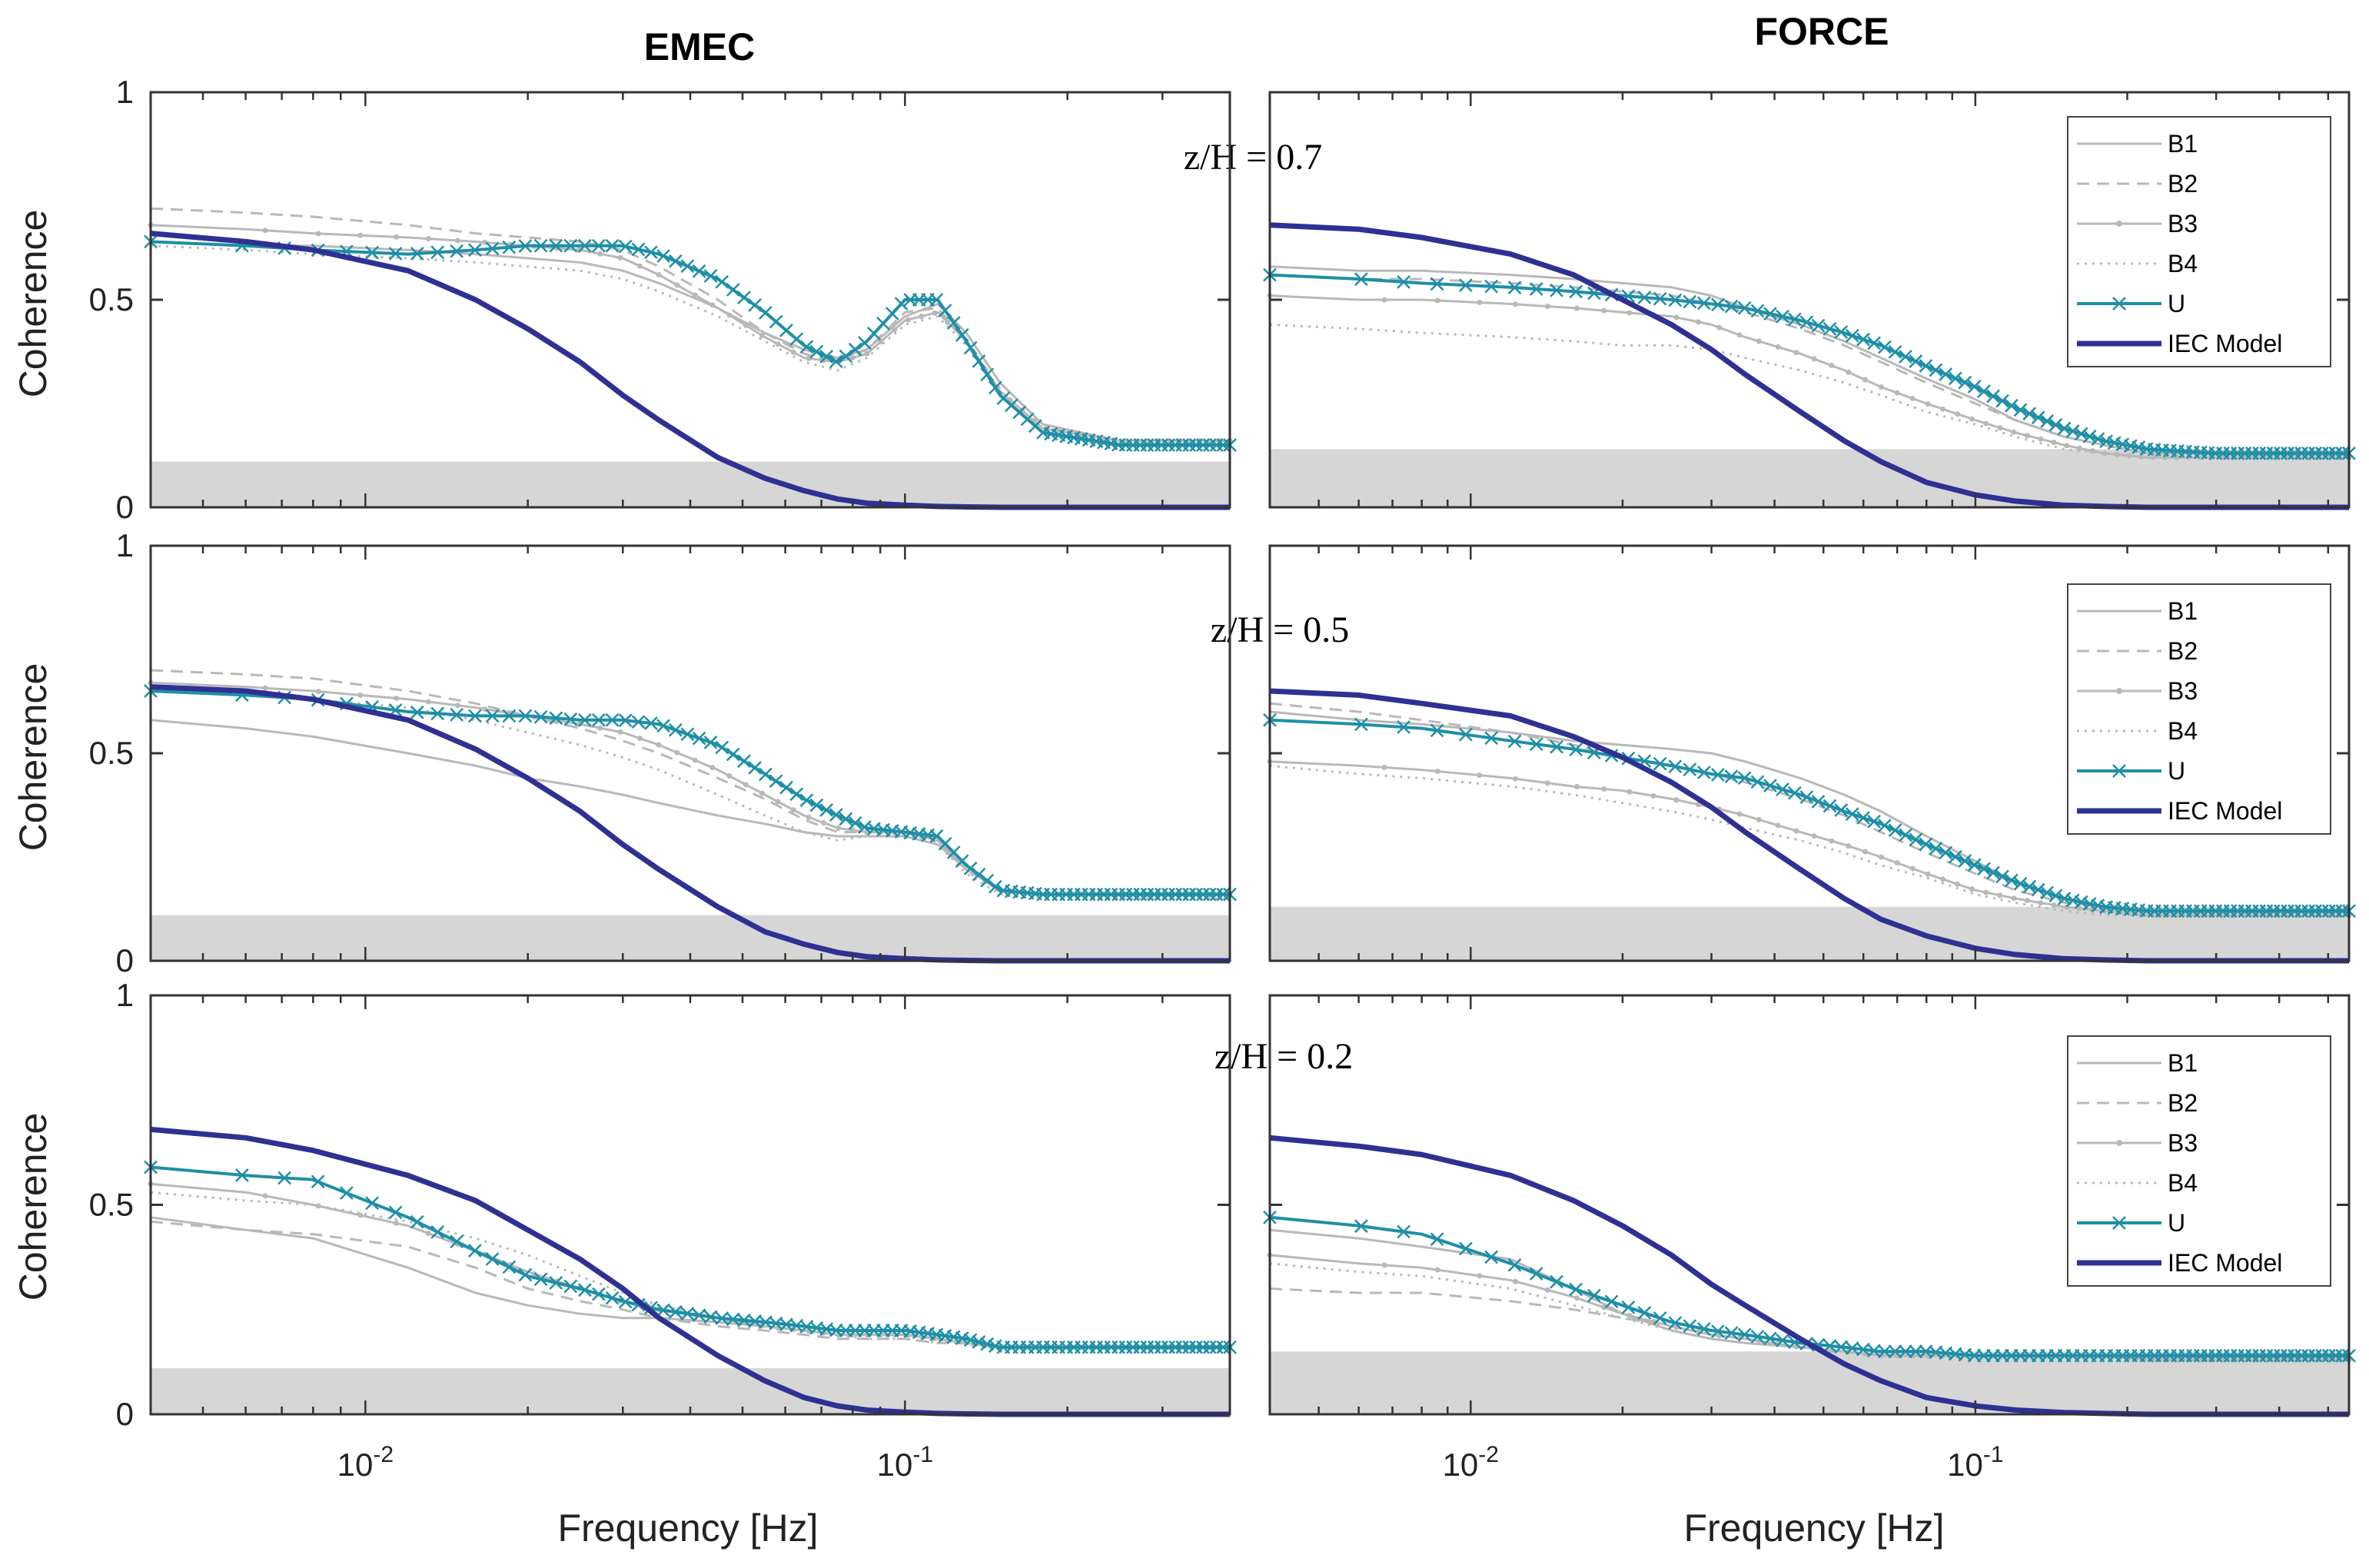 The width and height of the screenshot is (2369, 1568). What do you see at coordinates (1809, 478) in the screenshot?
I see `threshold-band` at bounding box center [1809, 478].